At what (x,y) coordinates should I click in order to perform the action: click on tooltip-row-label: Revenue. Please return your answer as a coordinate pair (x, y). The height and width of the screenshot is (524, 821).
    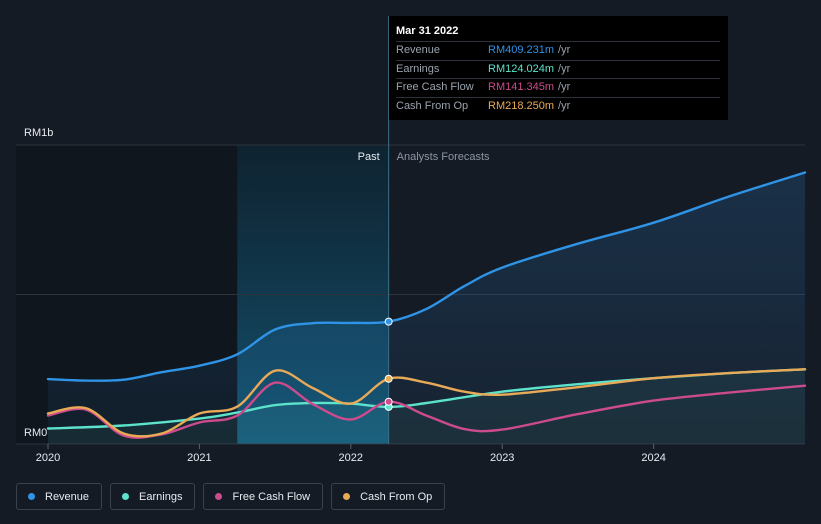
    Looking at the image, I should click on (418, 50).